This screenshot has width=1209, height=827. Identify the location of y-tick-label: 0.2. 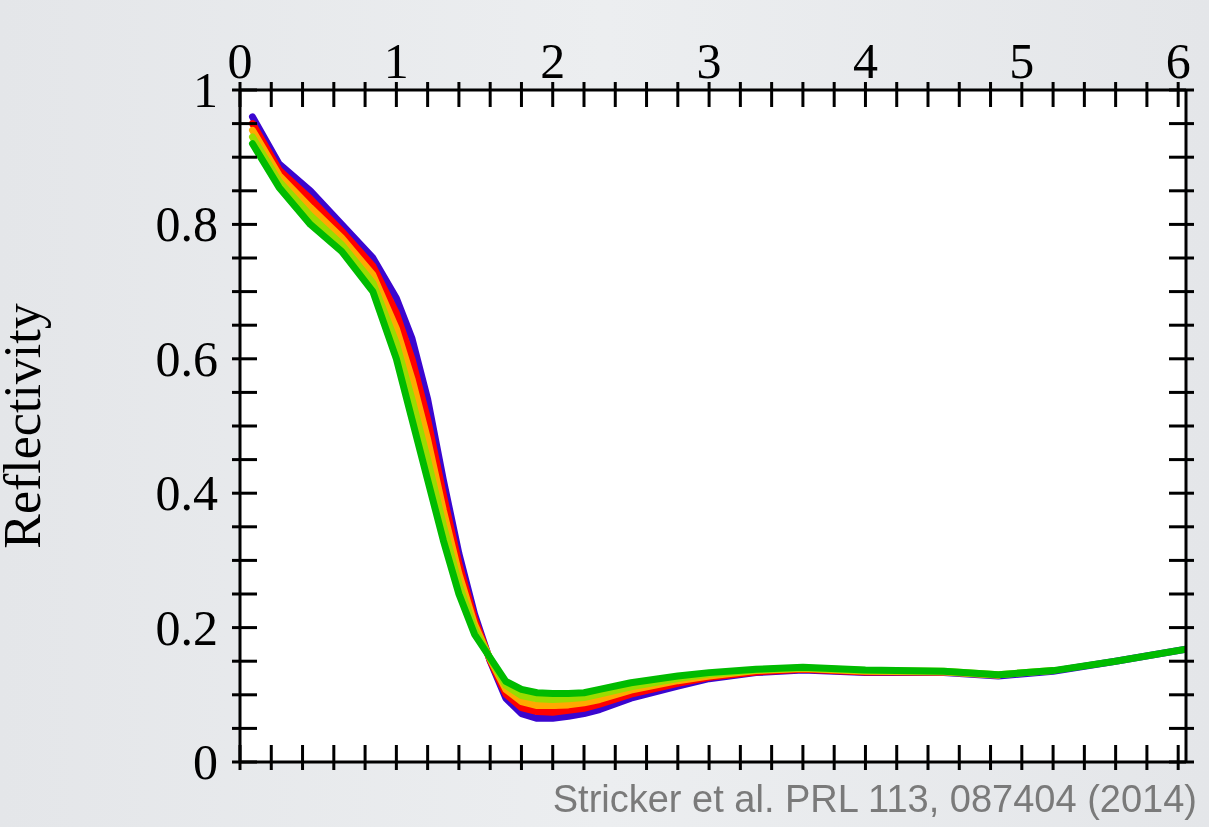
(186, 627).